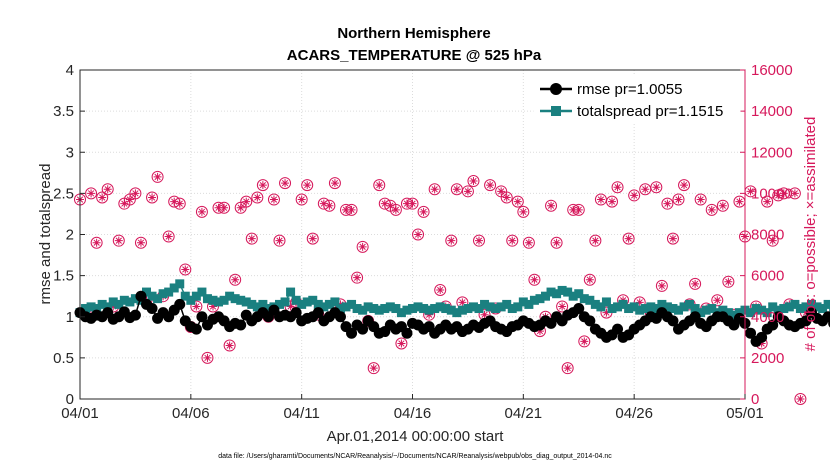 The image size is (830, 470). Describe the element at coordinates (70, 317) in the screenshot. I see `y-tick-label: 1` at that location.